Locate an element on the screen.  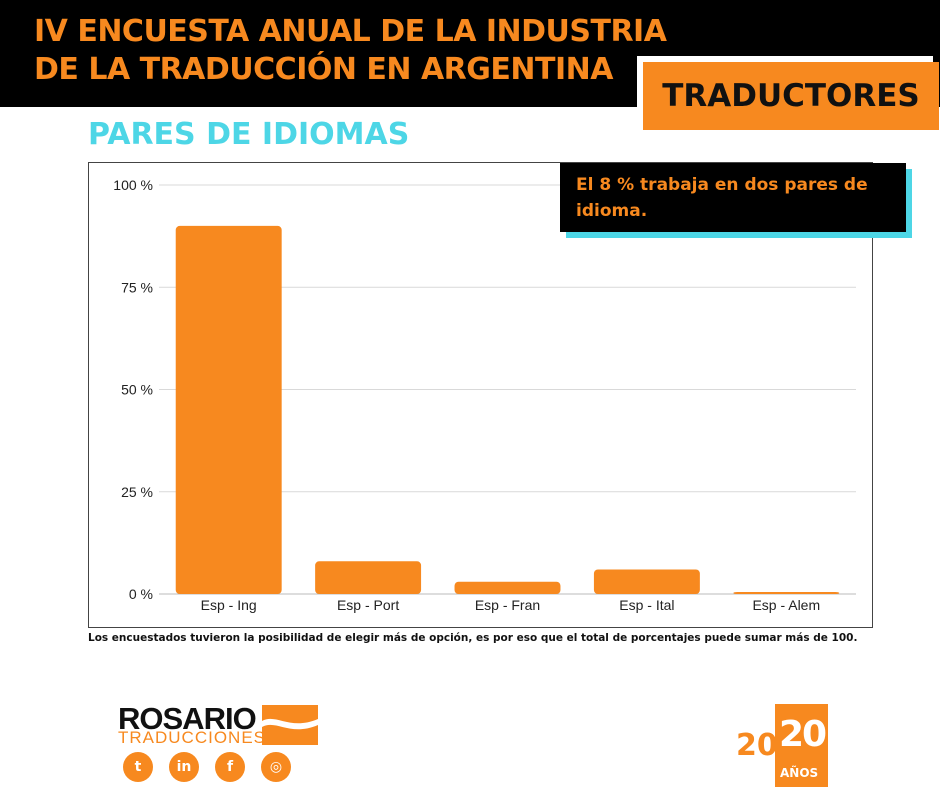
y-tick-label: 0 % is located at coordinates (141, 594).